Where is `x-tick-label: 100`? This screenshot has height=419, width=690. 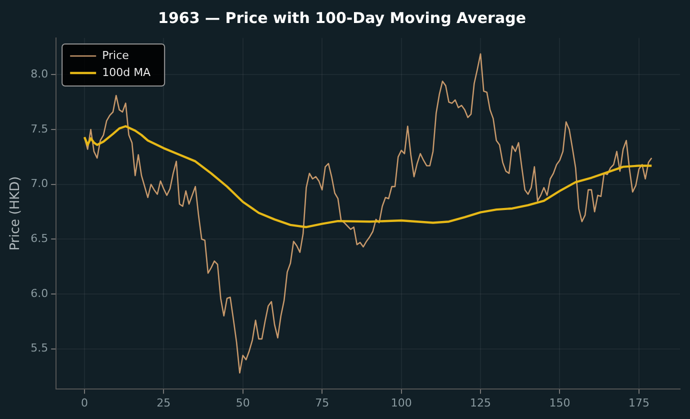
x-tick-label: 100 is located at coordinates (401, 403).